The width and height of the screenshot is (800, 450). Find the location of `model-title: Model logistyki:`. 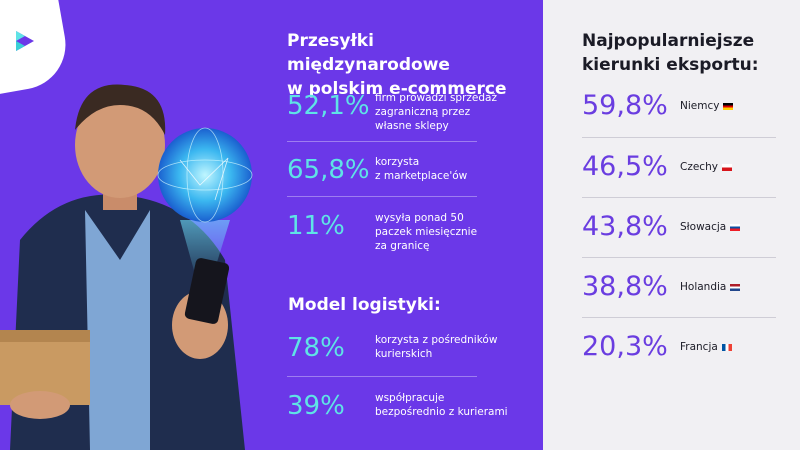

model-title: Model logistyki: is located at coordinates (364, 305).